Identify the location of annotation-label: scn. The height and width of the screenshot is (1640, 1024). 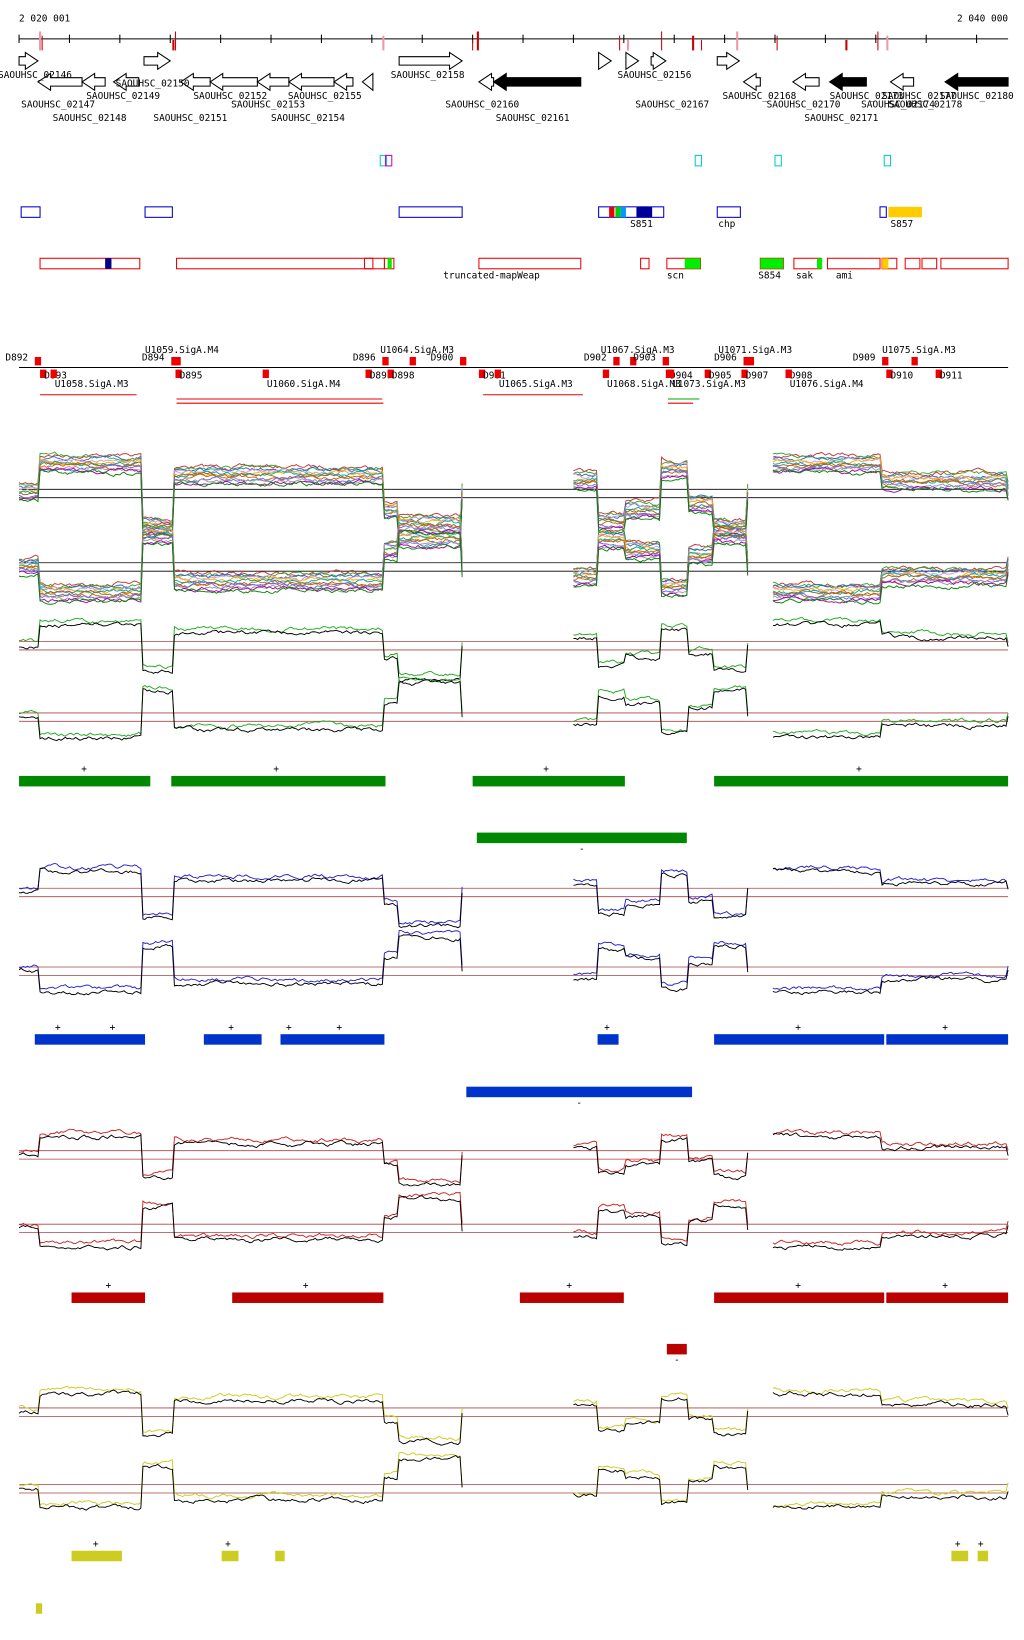
(675, 276).